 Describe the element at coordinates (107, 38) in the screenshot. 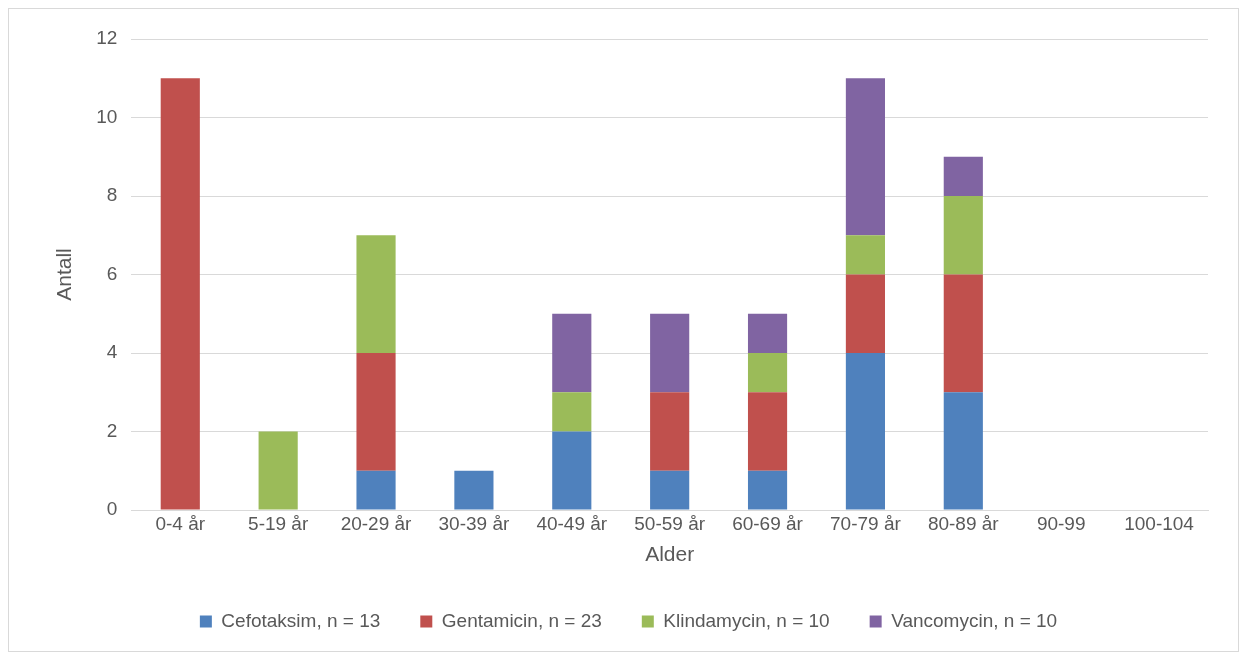

I see `y-tick-label: 12` at that location.